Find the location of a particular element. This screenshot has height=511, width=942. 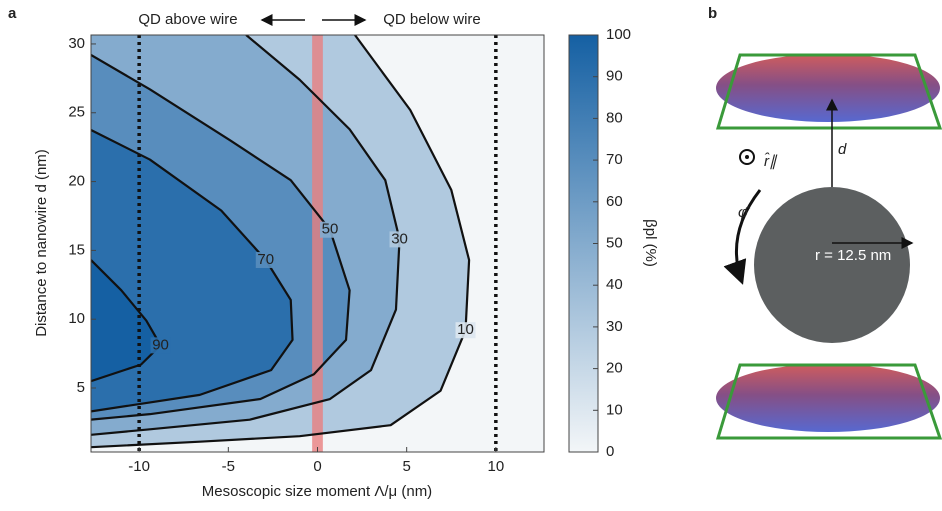

contour-label: 30 is located at coordinates (399, 238).